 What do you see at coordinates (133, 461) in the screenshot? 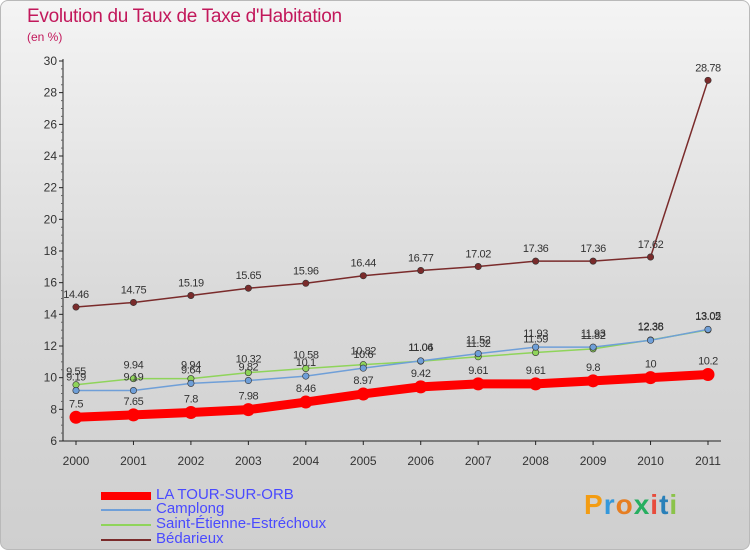
I see `x-tick-label: 2001` at bounding box center [133, 461].